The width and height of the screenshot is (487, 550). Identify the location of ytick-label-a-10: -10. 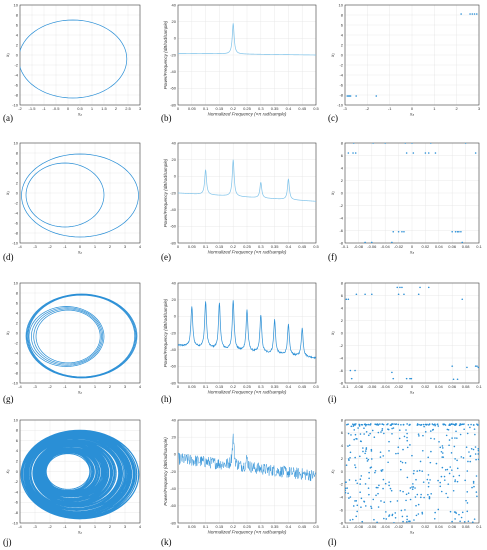
(15, 104).